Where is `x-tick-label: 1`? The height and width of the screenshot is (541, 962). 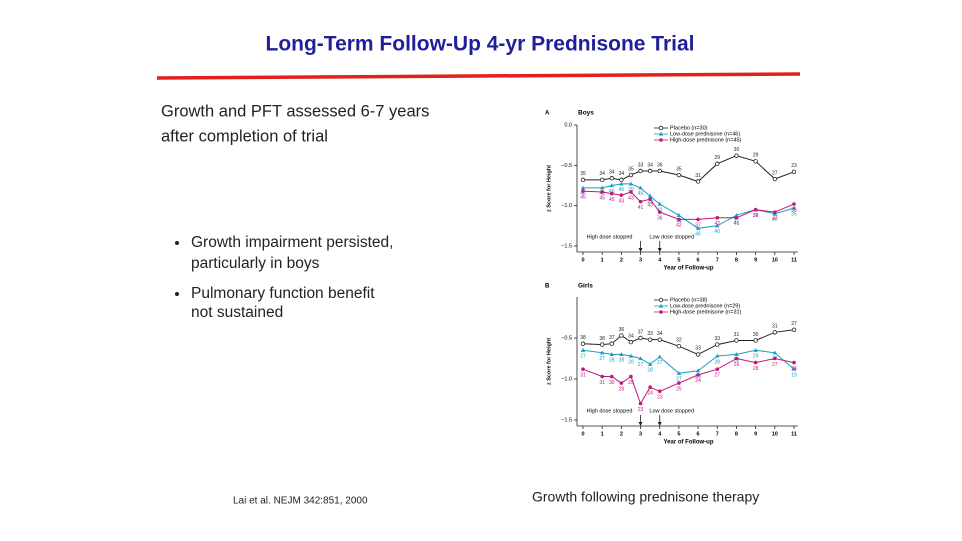
x-tick-label: 1 is located at coordinates (602, 434).